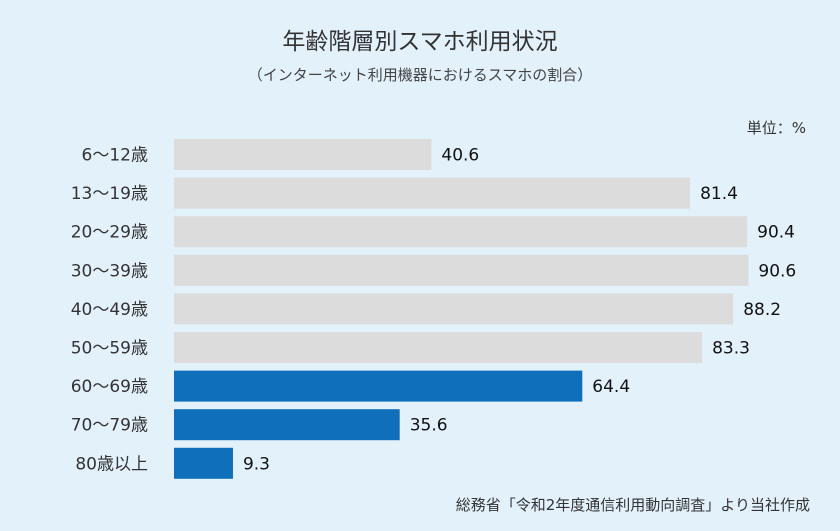  I want to click on value-label: 83.3, so click(731, 349).